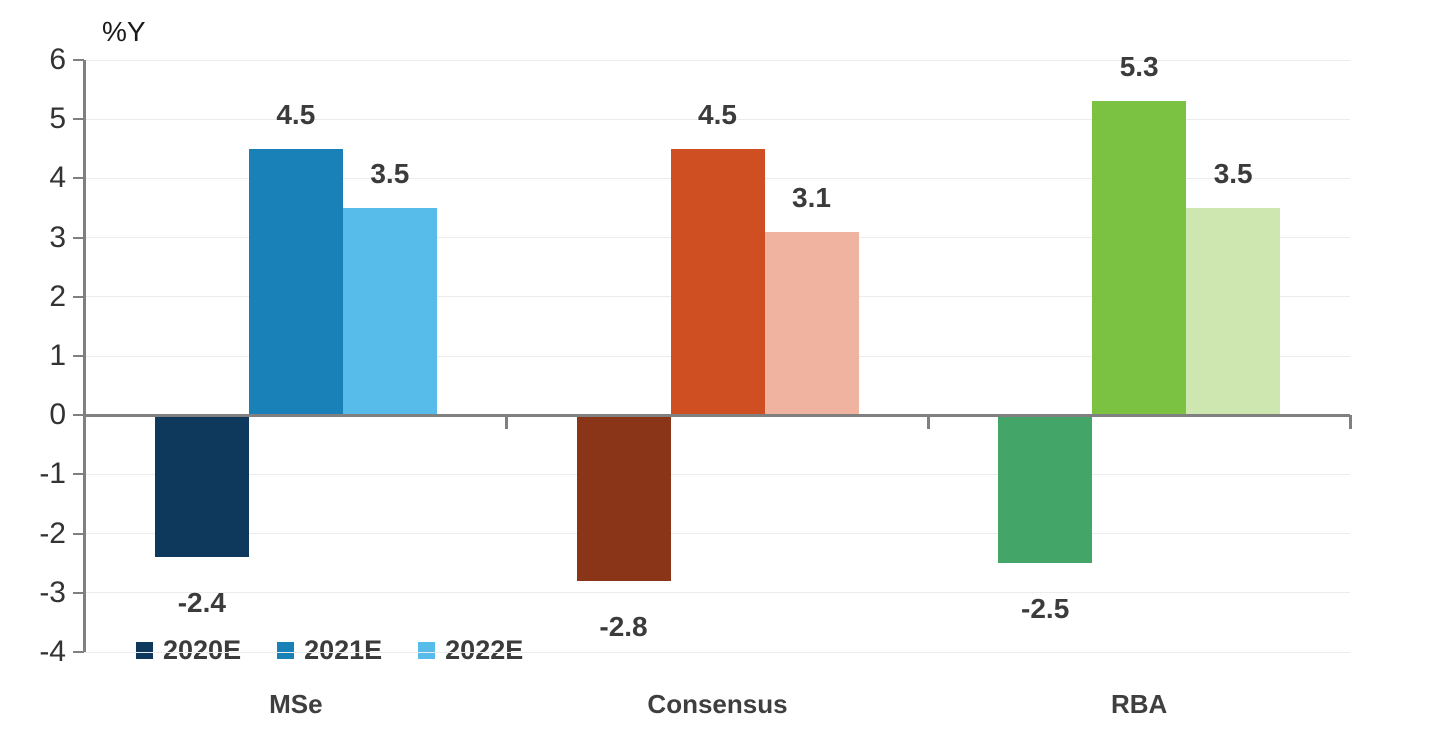  What do you see at coordinates (124, 31) in the screenshot?
I see `y-axis-title: %Y` at bounding box center [124, 31].